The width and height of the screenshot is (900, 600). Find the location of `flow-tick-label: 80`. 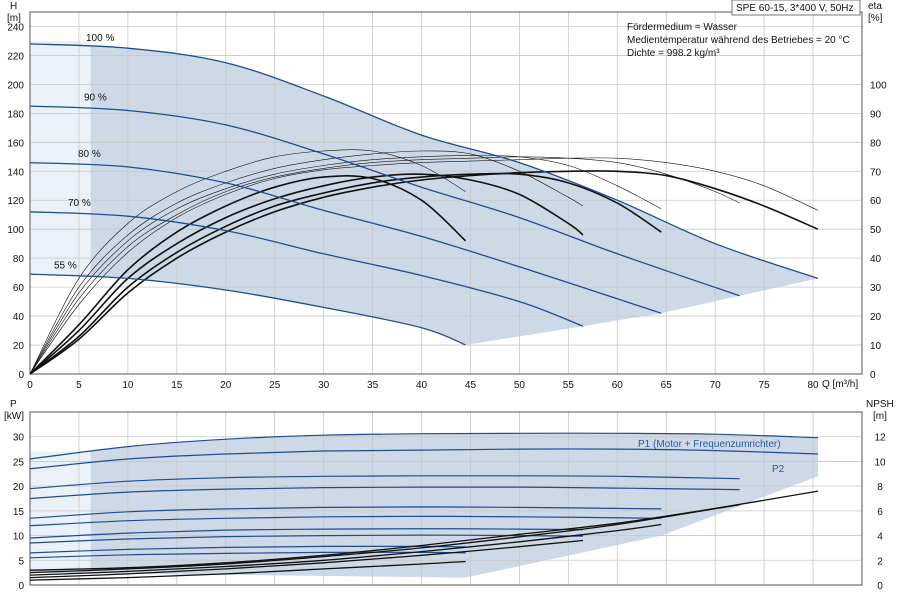

flow-tick-label: 80 is located at coordinates (813, 385).